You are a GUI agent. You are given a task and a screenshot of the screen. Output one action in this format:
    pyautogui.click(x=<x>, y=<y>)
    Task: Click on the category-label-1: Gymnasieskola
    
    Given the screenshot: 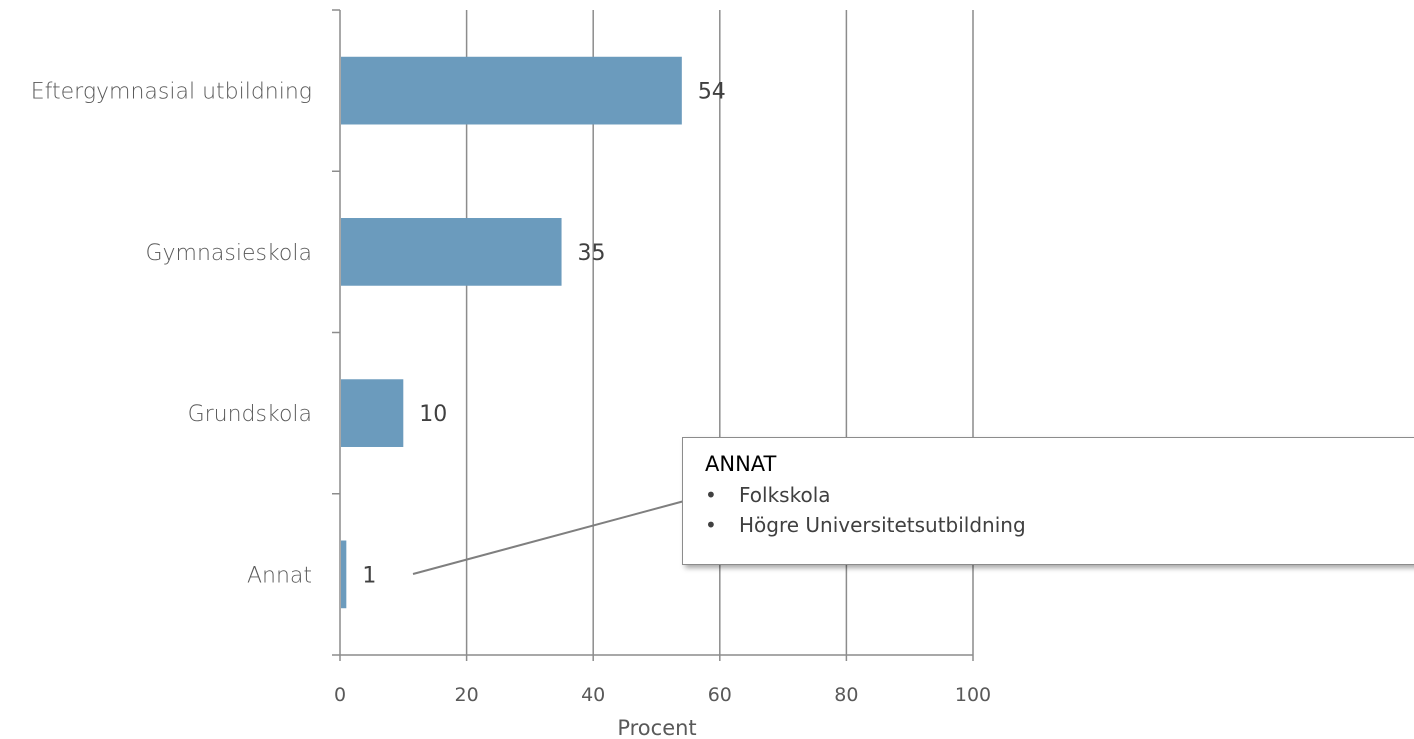 What is the action you would take?
    pyautogui.click(x=228, y=253)
    